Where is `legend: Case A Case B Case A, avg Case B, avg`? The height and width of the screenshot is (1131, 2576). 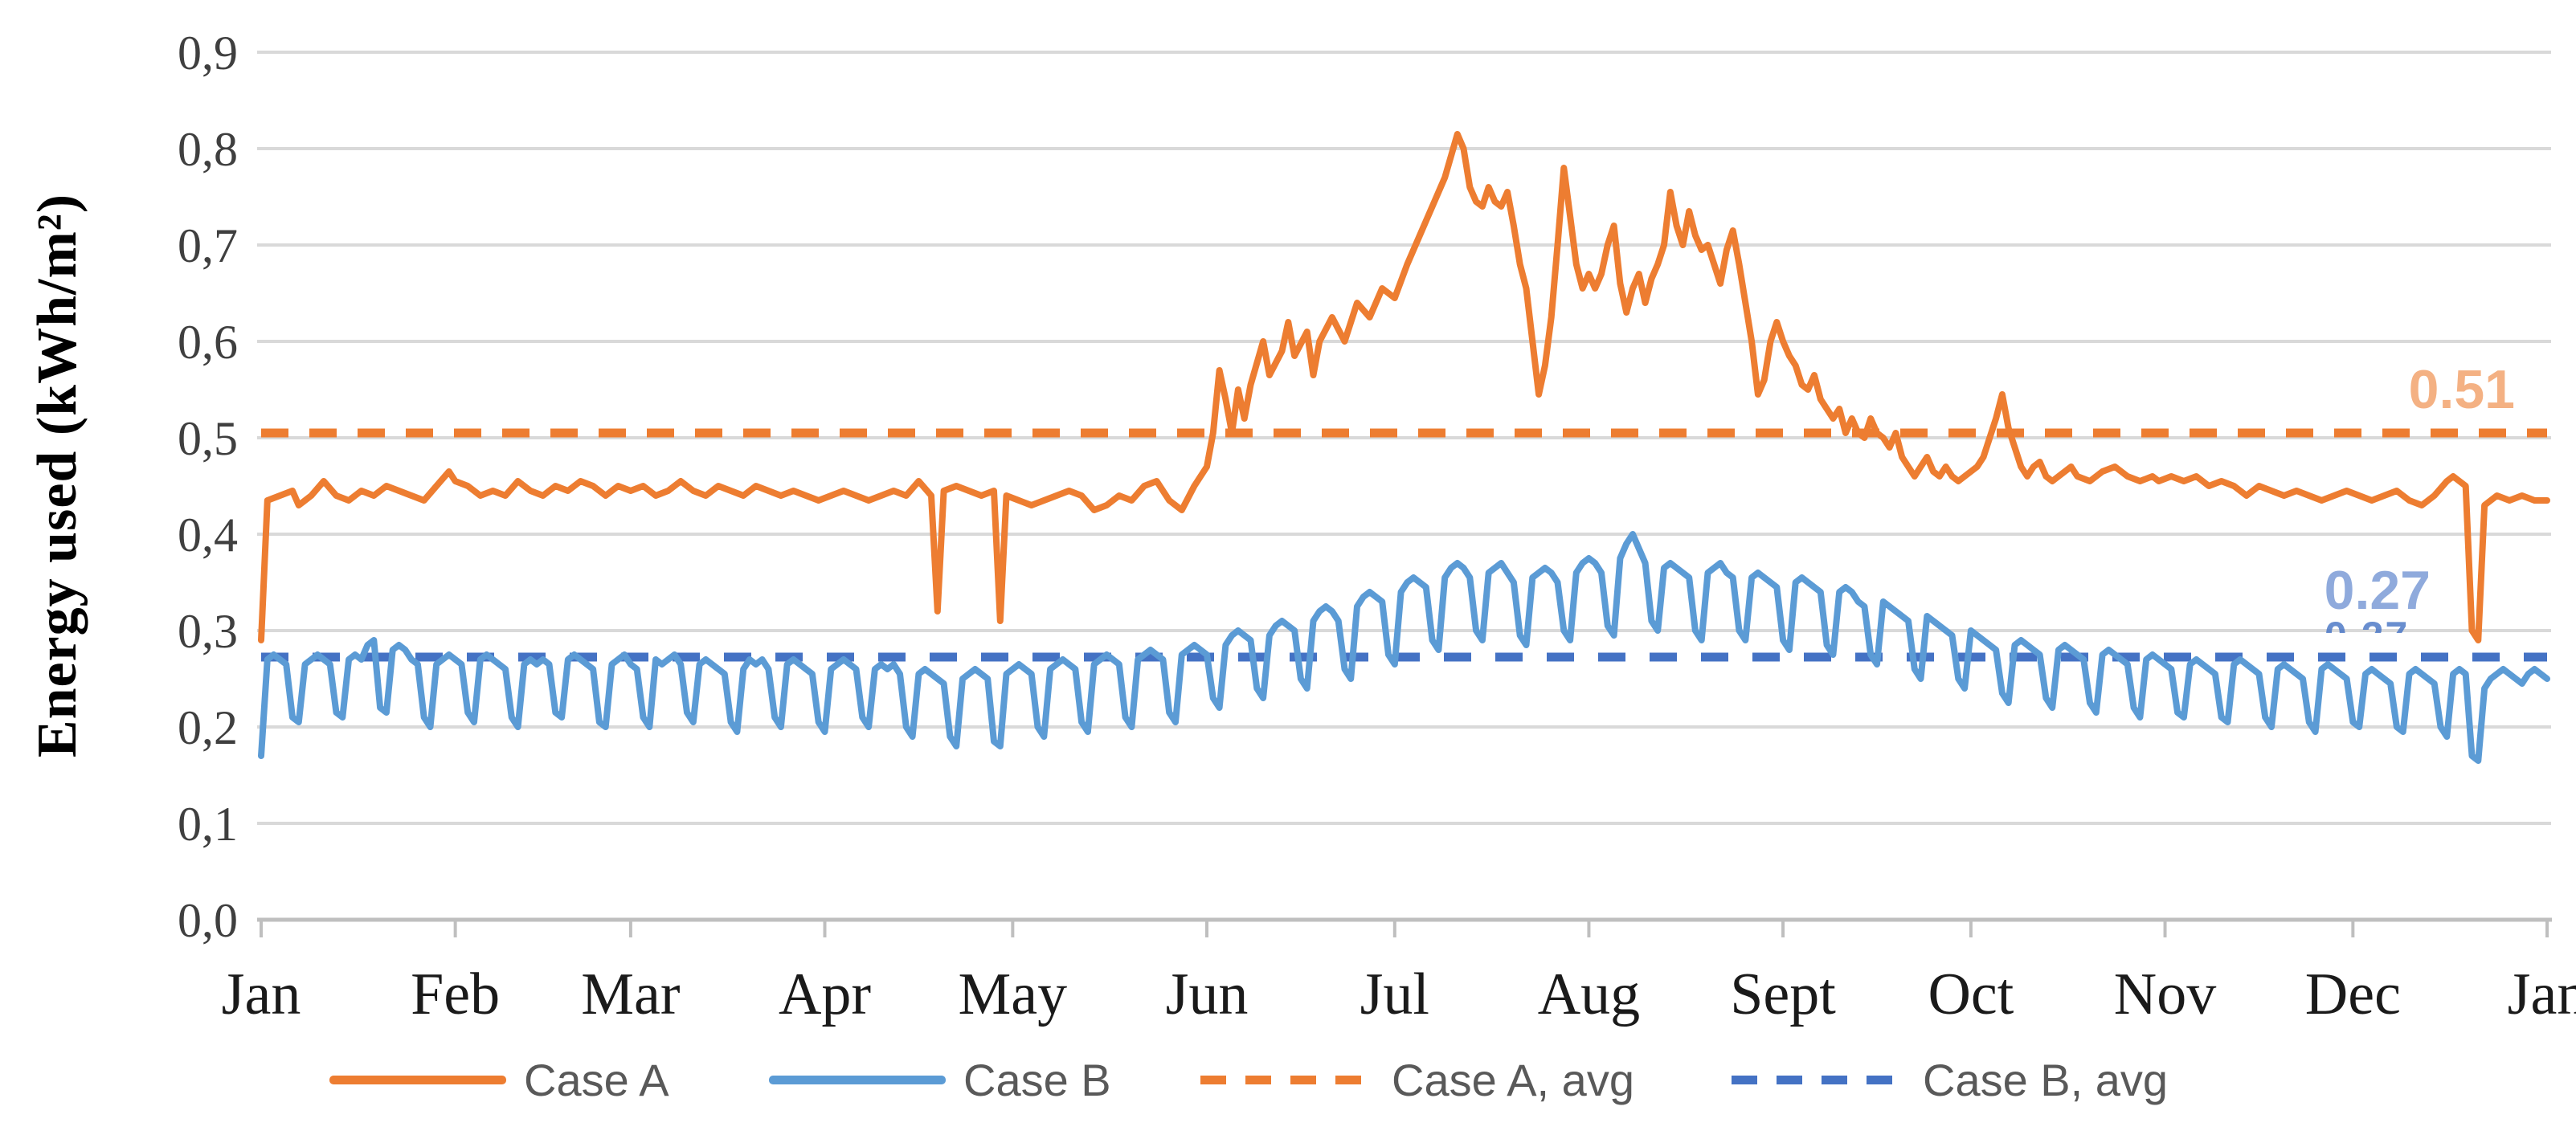 legend: Case A Case B Case A, avg Case B, avg is located at coordinates (1288, 1081).